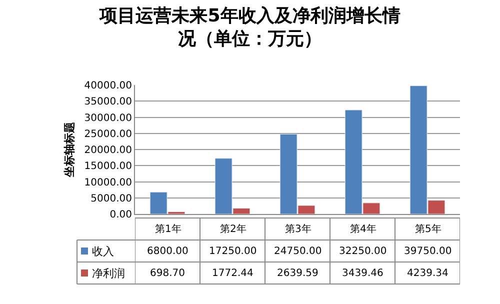 This screenshot has height=304, width=500. I want to click on x-tick-label: 第3年, so click(298, 229).